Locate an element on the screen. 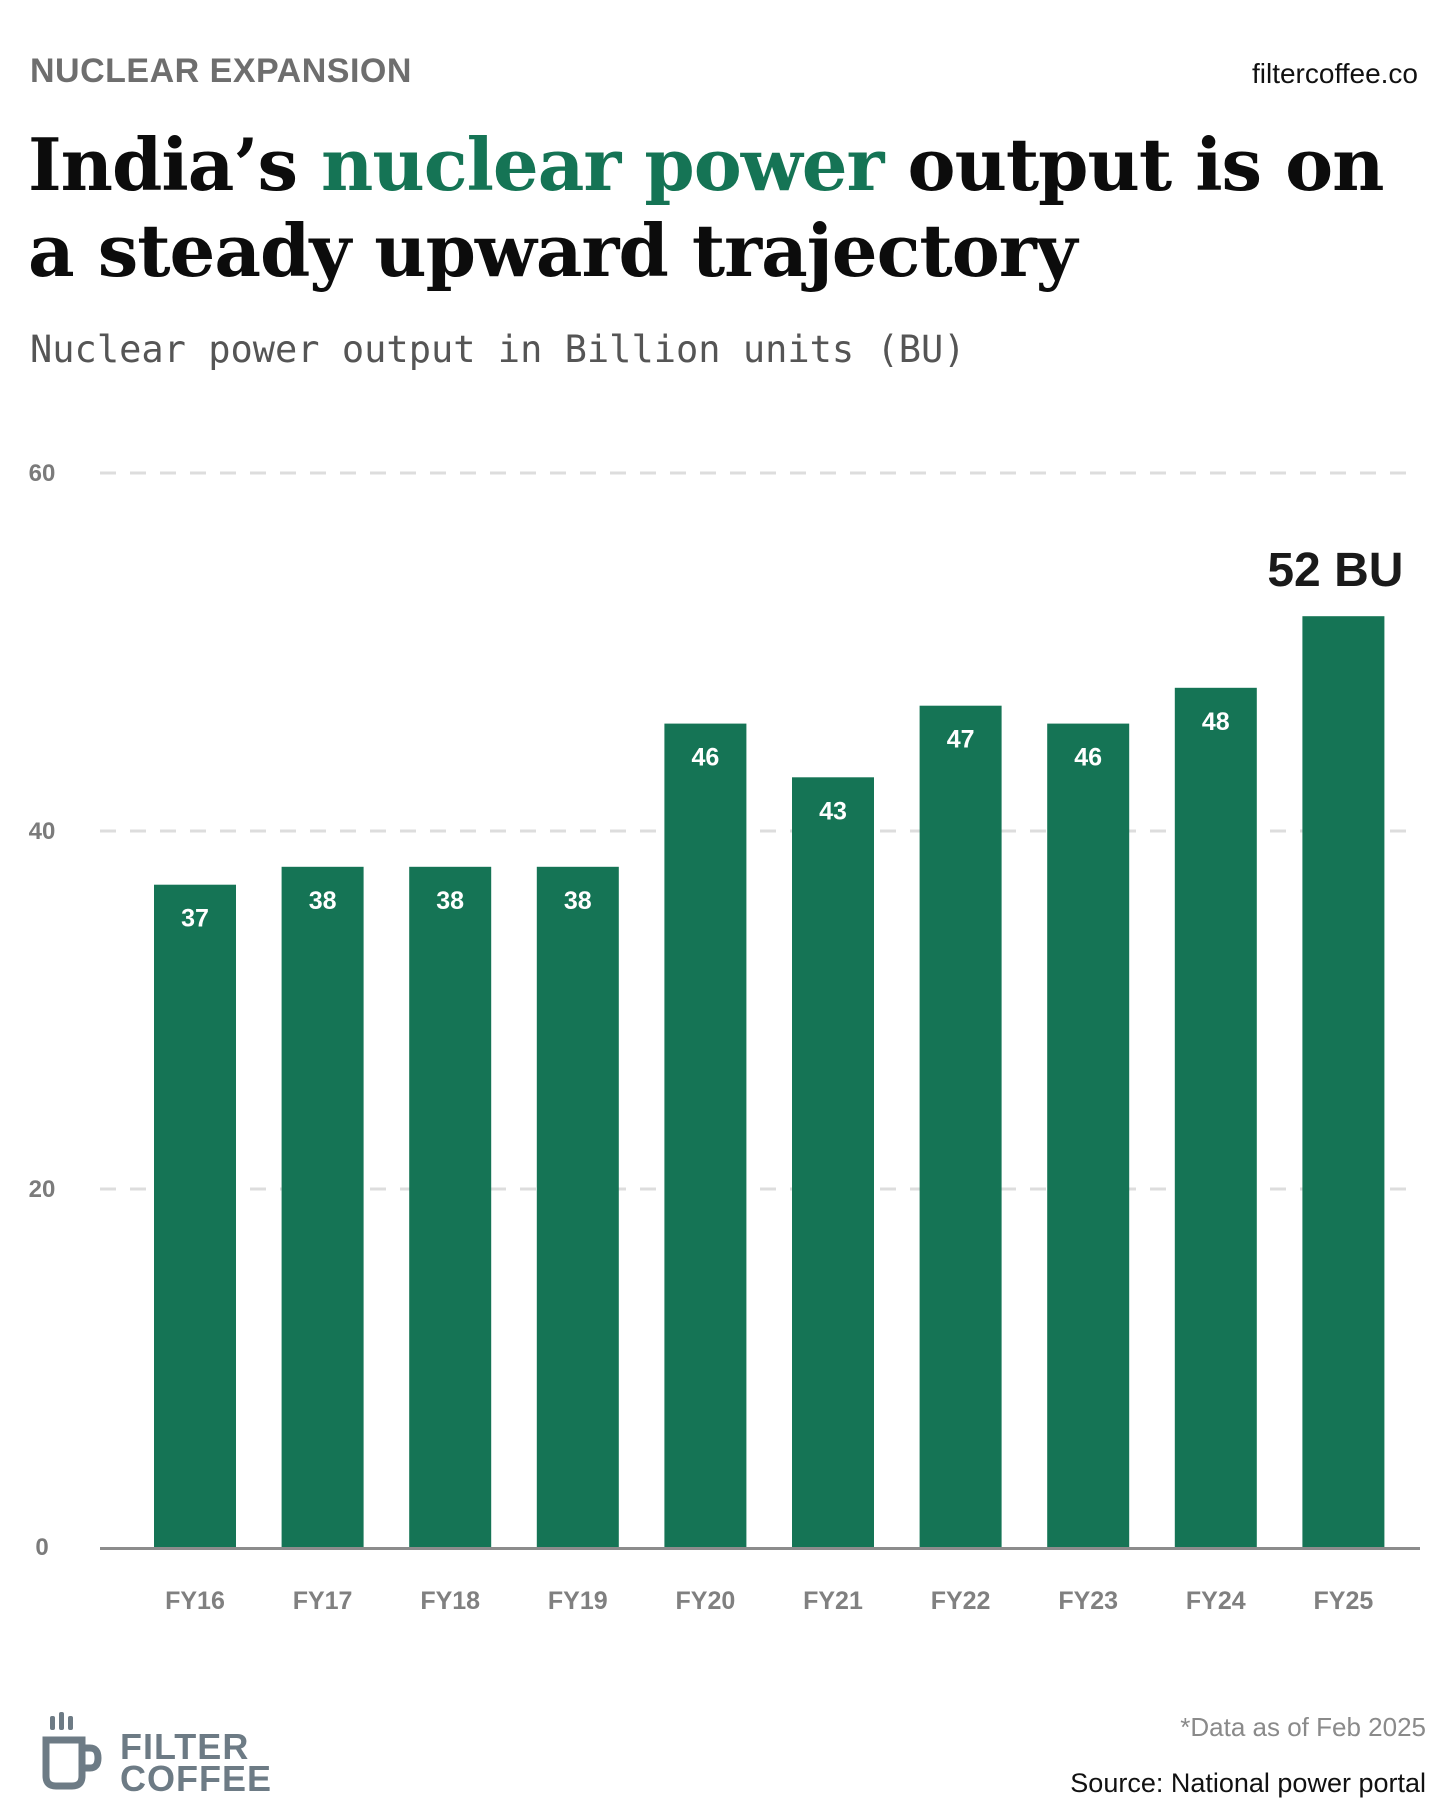 This screenshot has width=1456, height=1820. logo-wordmark: FILTER COFFEE is located at coordinates (196, 1762).